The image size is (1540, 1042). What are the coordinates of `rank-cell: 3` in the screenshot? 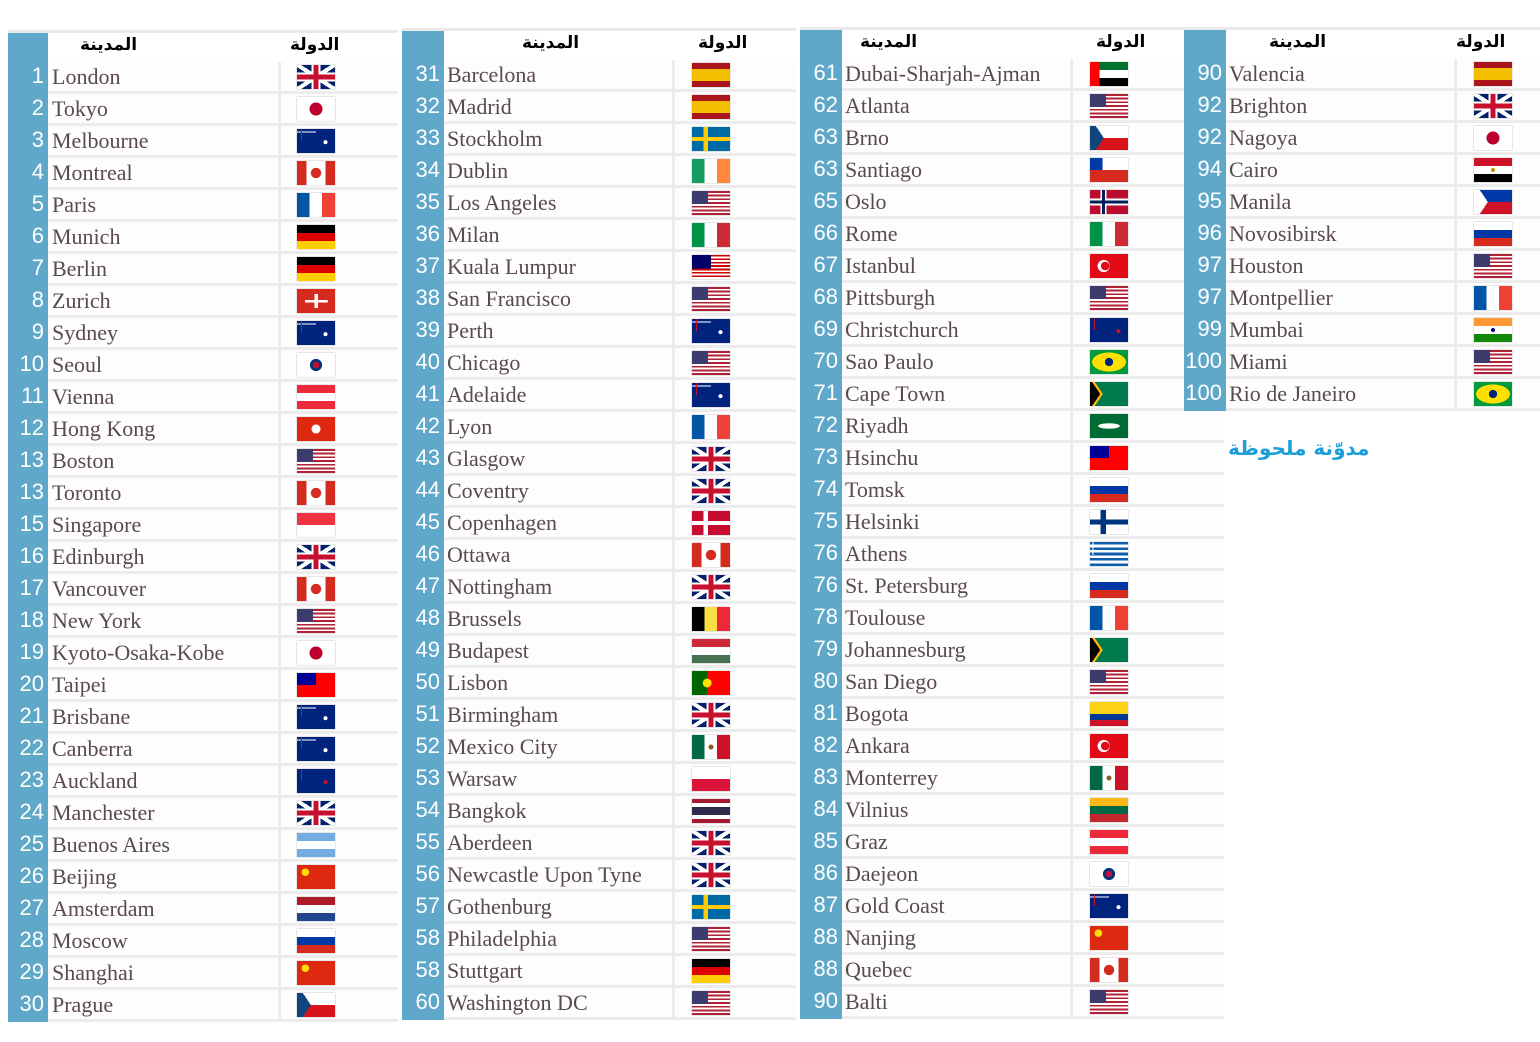 It's located at (28, 142).